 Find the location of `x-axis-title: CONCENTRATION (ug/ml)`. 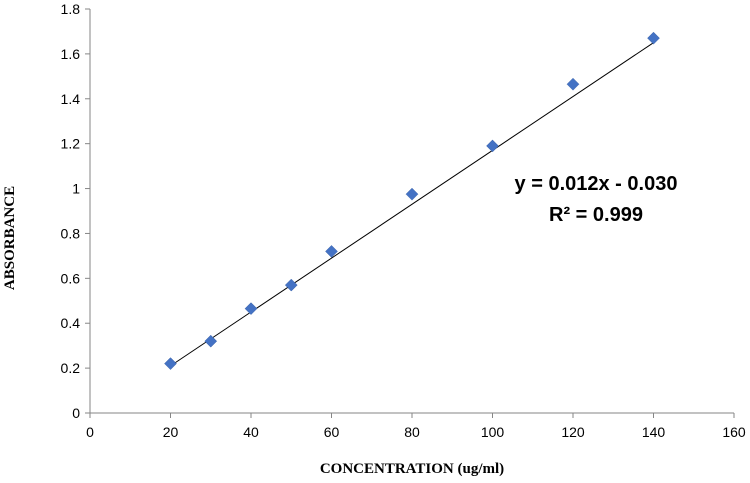

x-axis-title: CONCENTRATION (ug/ml) is located at coordinates (412, 469).